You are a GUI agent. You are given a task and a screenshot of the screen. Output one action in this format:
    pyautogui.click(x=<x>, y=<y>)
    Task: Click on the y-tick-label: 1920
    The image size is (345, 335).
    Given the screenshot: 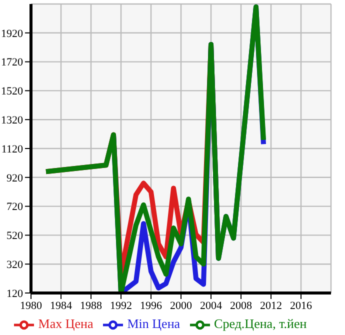 What is the action you would take?
    pyautogui.click(x=12, y=34)
    